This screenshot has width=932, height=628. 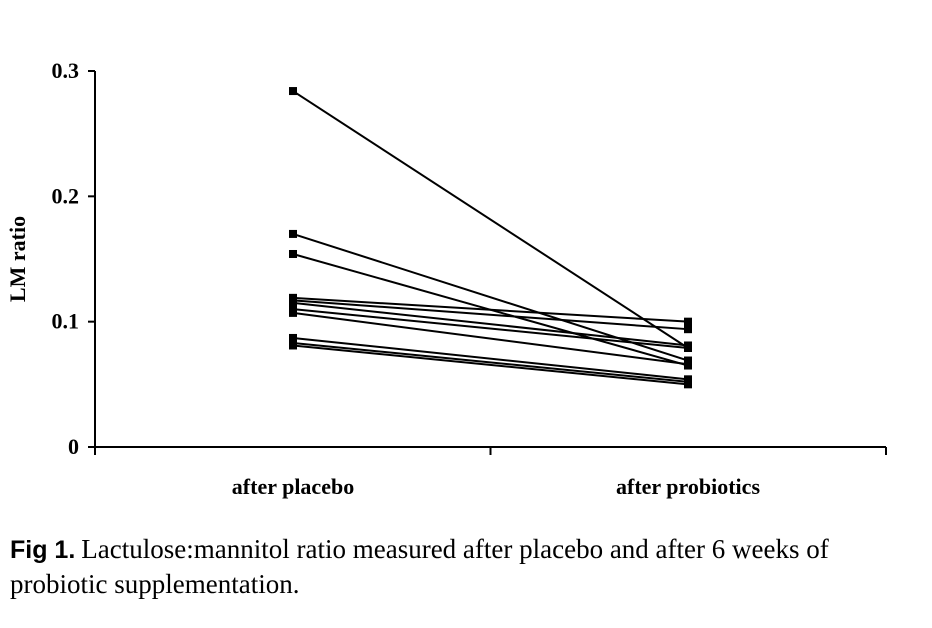 What do you see at coordinates (17, 259) in the screenshot?
I see `y-axis-title: LM ratio` at bounding box center [17, 259].